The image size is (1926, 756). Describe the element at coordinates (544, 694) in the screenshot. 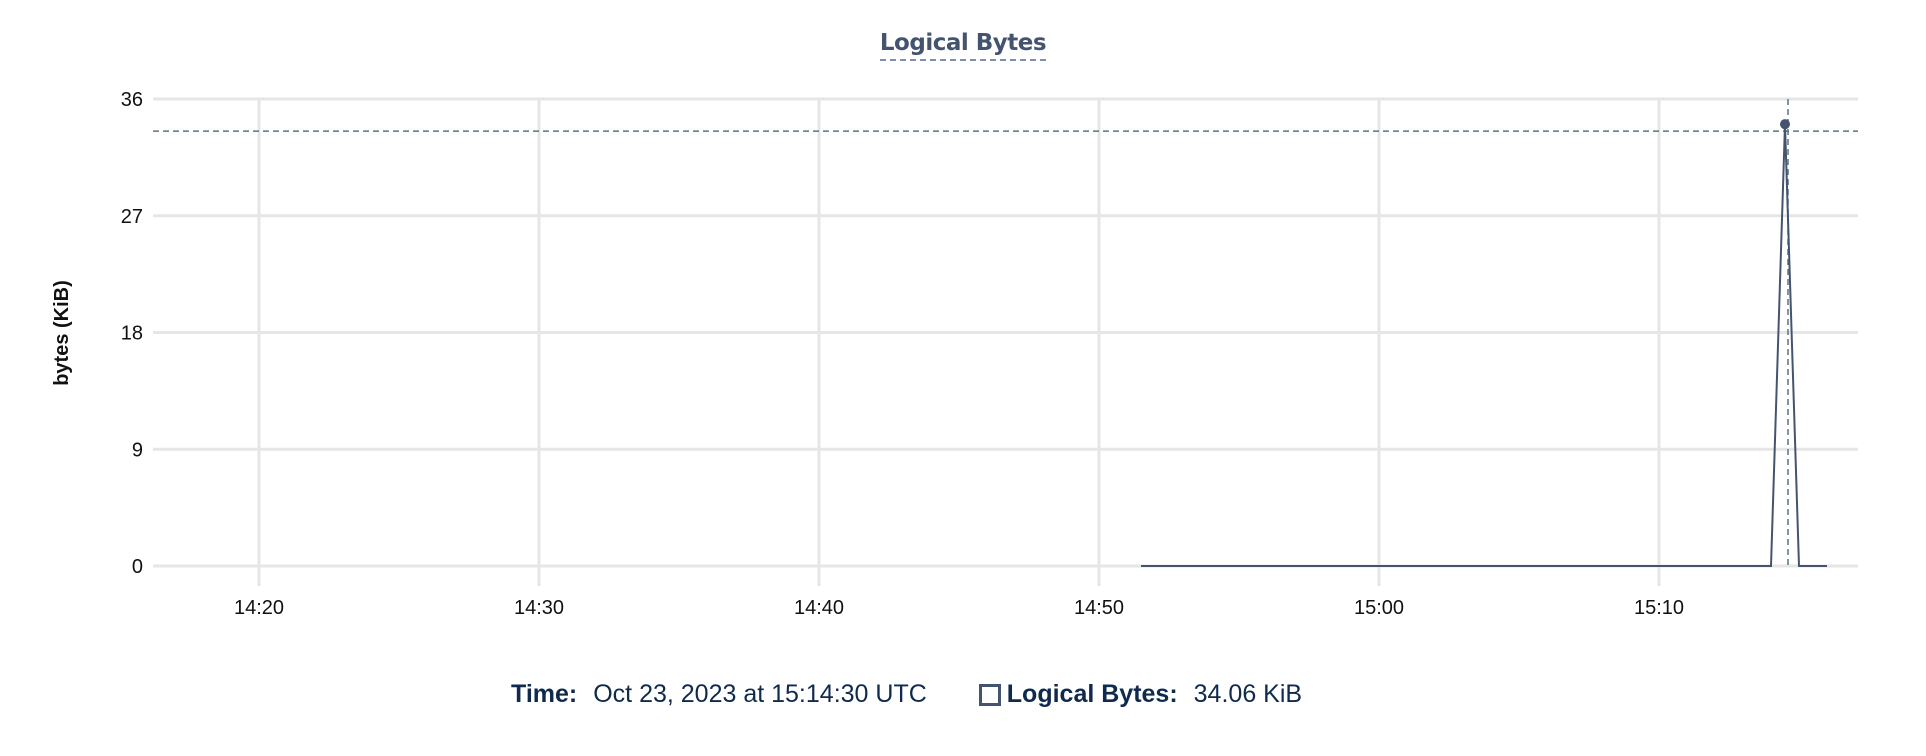

I see `legend-time-label: Time:` at that location.